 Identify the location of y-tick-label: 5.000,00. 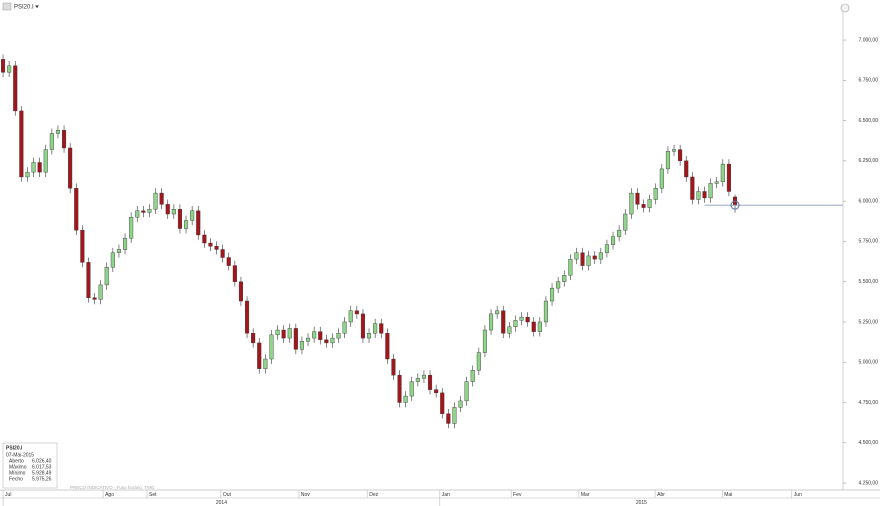
(869, 363).